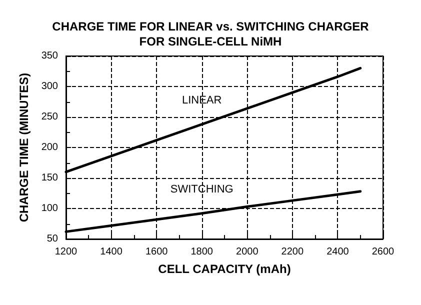  What do you see at coordinates (156, 252) in the screenshot?
I see `x-tick-label: 1600` at bounding box center [156, 252].